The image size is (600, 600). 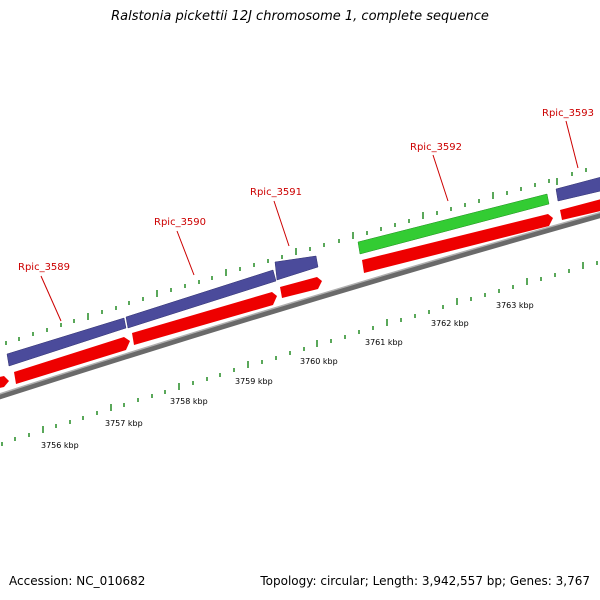 I want to click on accession-text: Accession: NC_010682, so click(x=77, y=581).